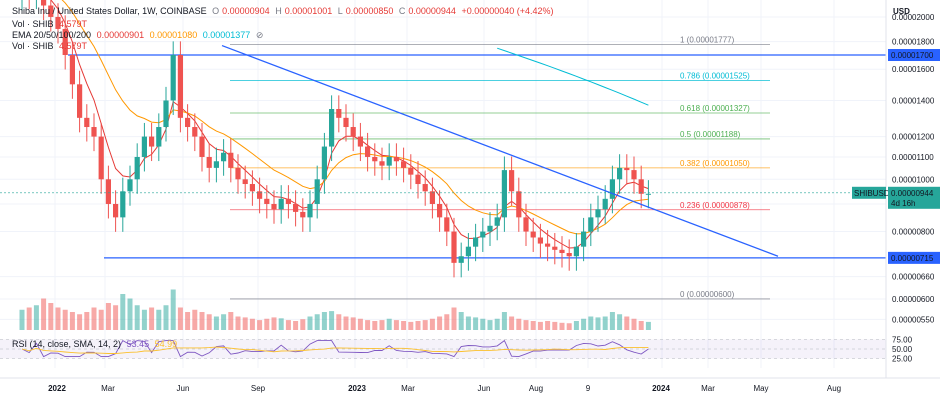  Describe the element at coordinates (913, 299) in the screenshot. I see `price-tick-label: 0.00000600` at that location.